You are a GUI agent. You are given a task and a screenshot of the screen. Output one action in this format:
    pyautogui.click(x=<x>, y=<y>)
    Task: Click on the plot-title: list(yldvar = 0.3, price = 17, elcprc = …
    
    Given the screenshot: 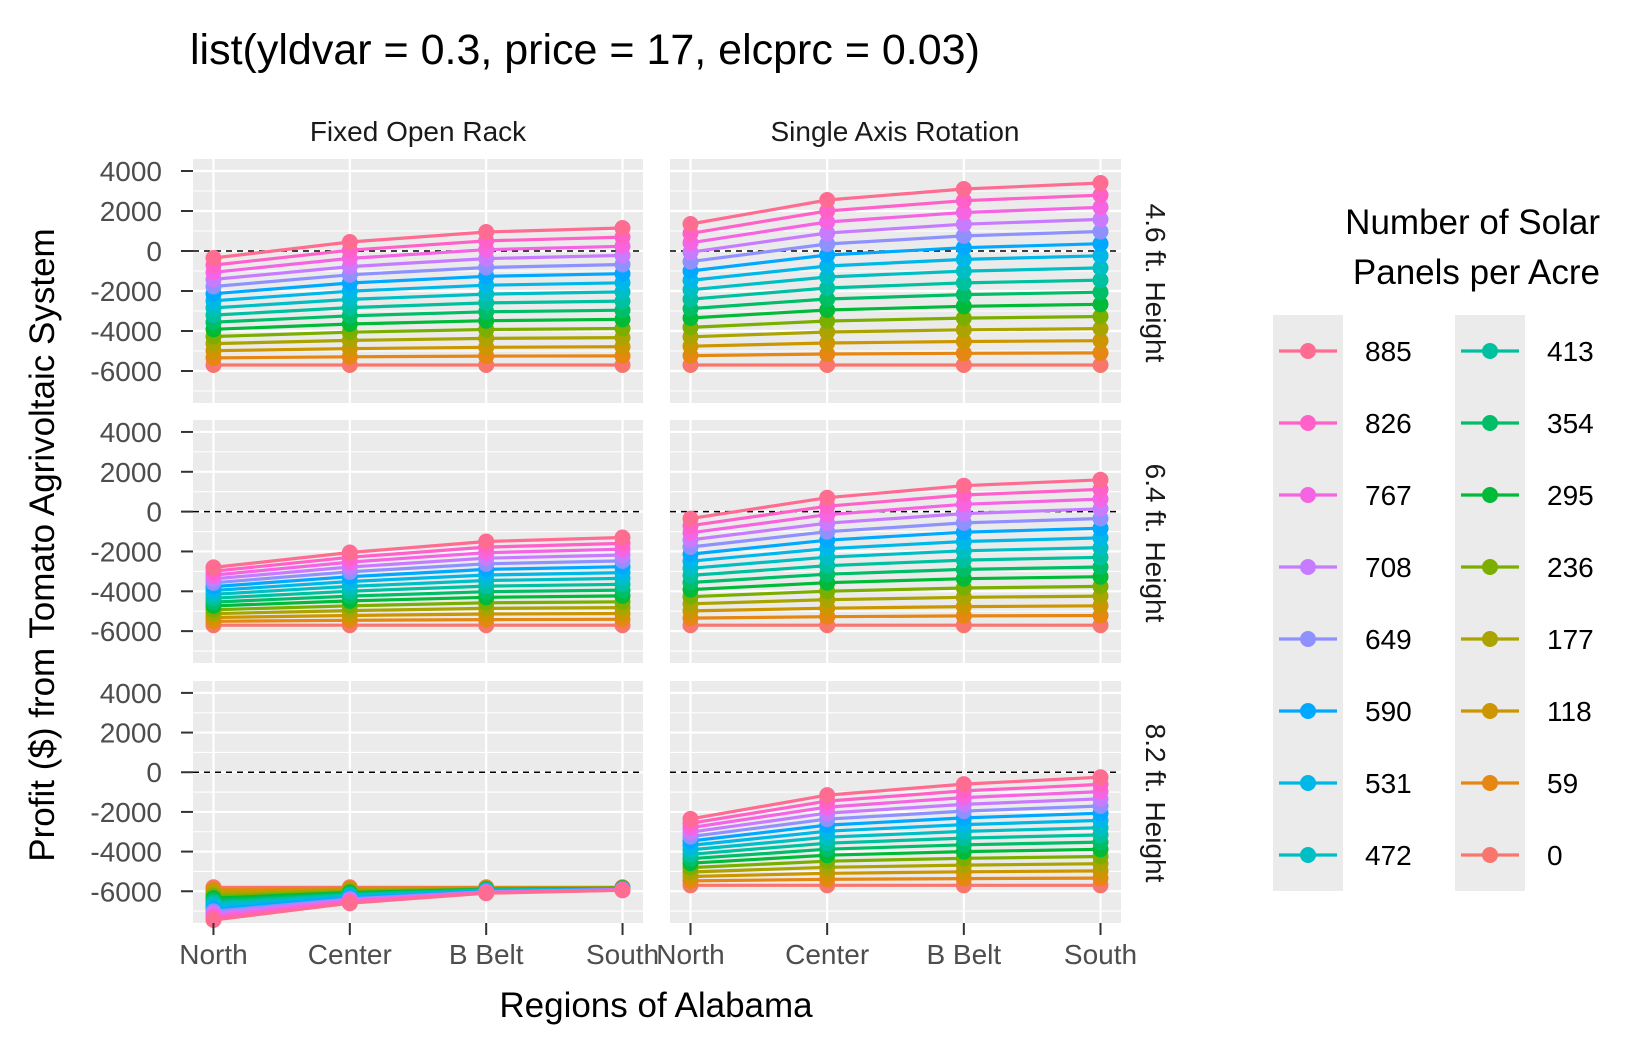 What is the action you would take?
    pyautogui.click(x=585, y=50)
    